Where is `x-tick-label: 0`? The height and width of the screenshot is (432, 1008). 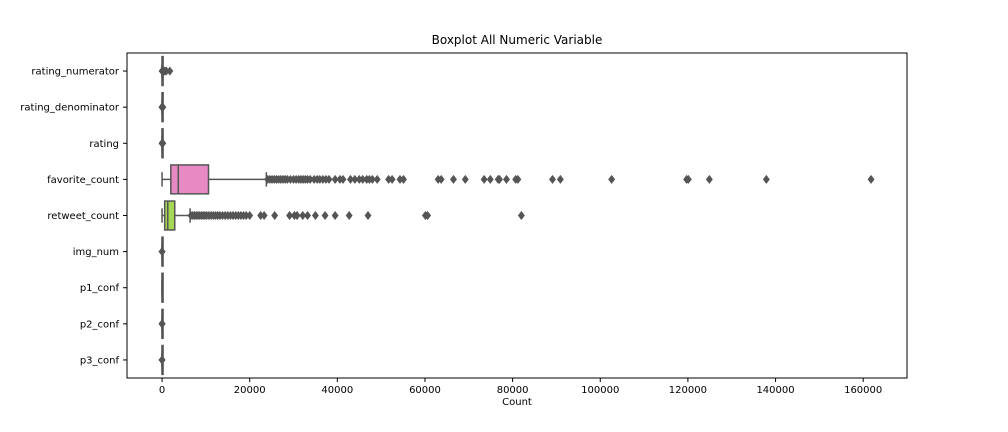 x-tick-label: 0 is located at coordinates (162, 390).